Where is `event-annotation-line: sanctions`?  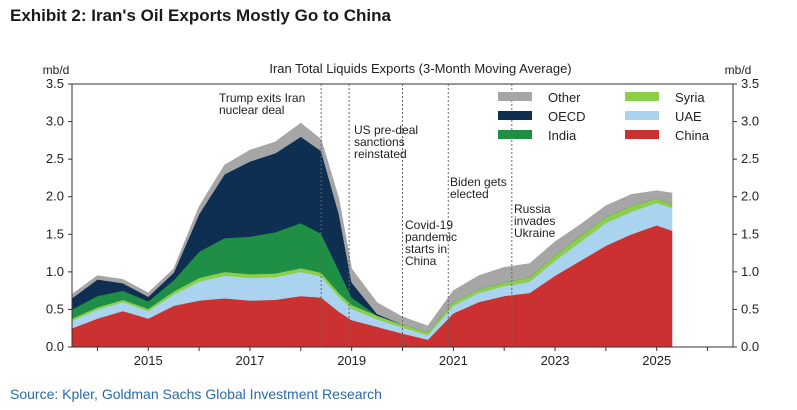
event-annotation-line: sanctions is located at coordinates (379, 142).